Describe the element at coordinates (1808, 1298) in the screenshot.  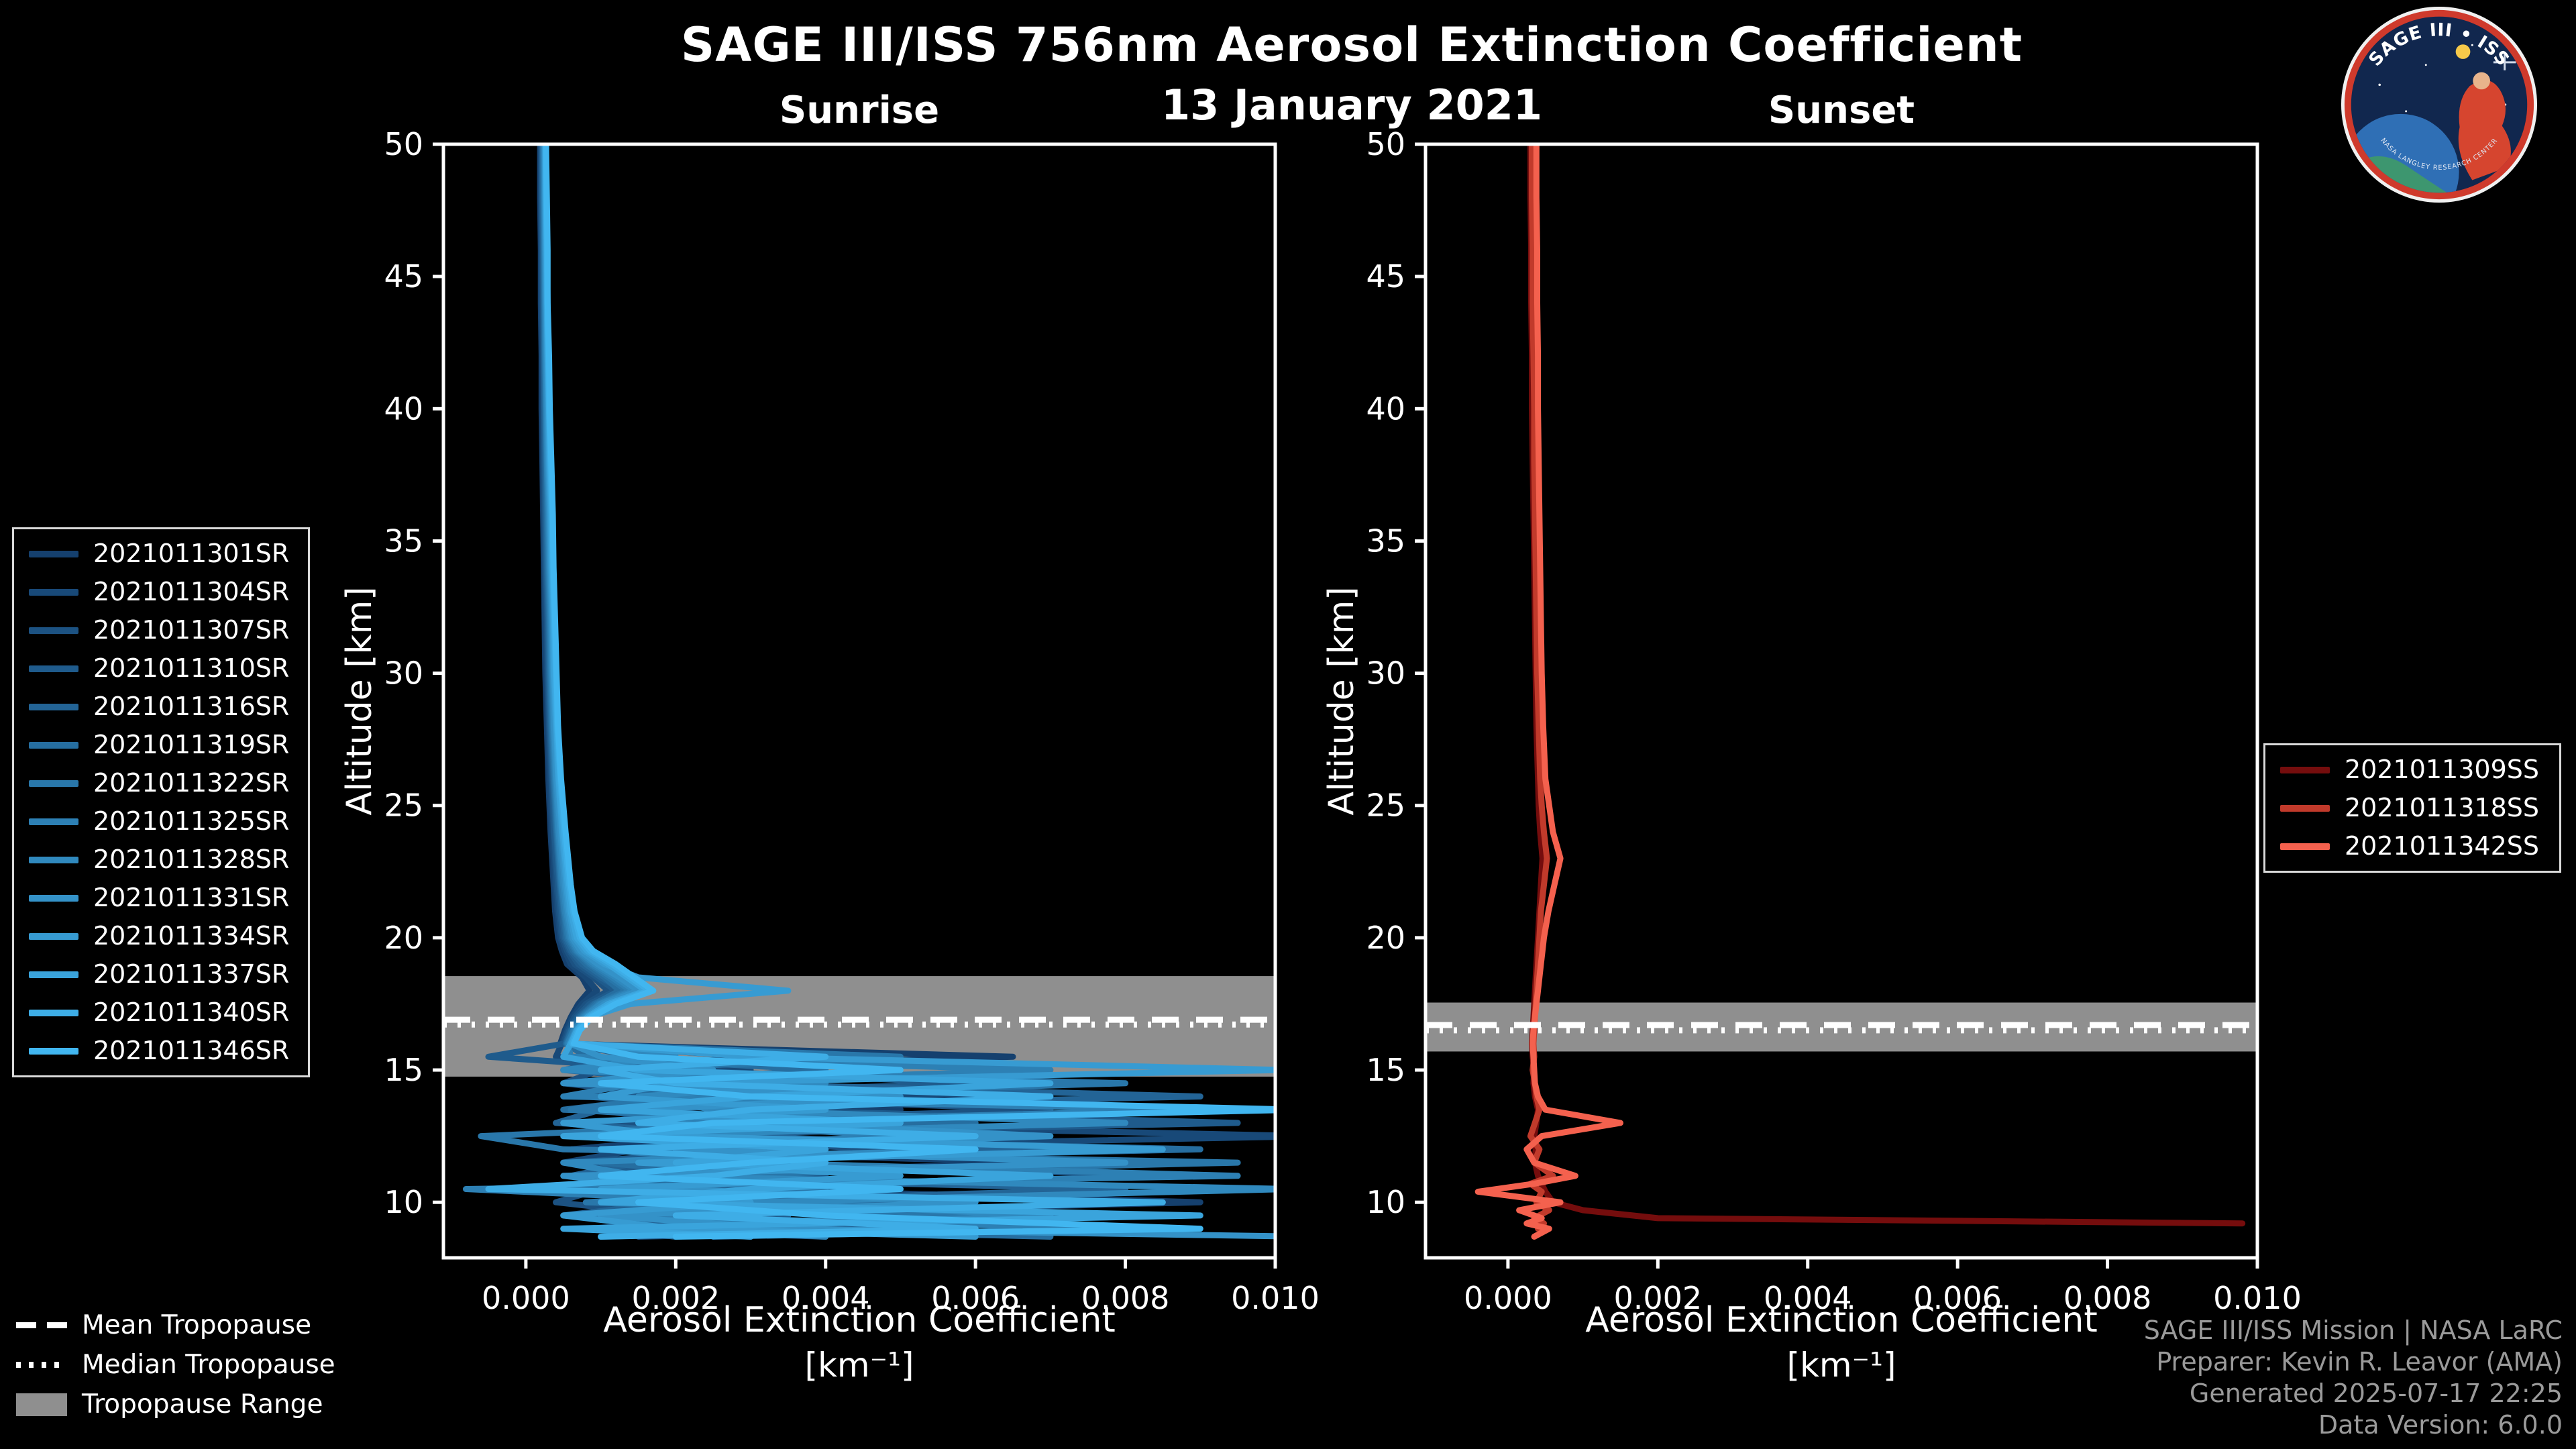
I see `x-tick-label: 0.004` at that location.